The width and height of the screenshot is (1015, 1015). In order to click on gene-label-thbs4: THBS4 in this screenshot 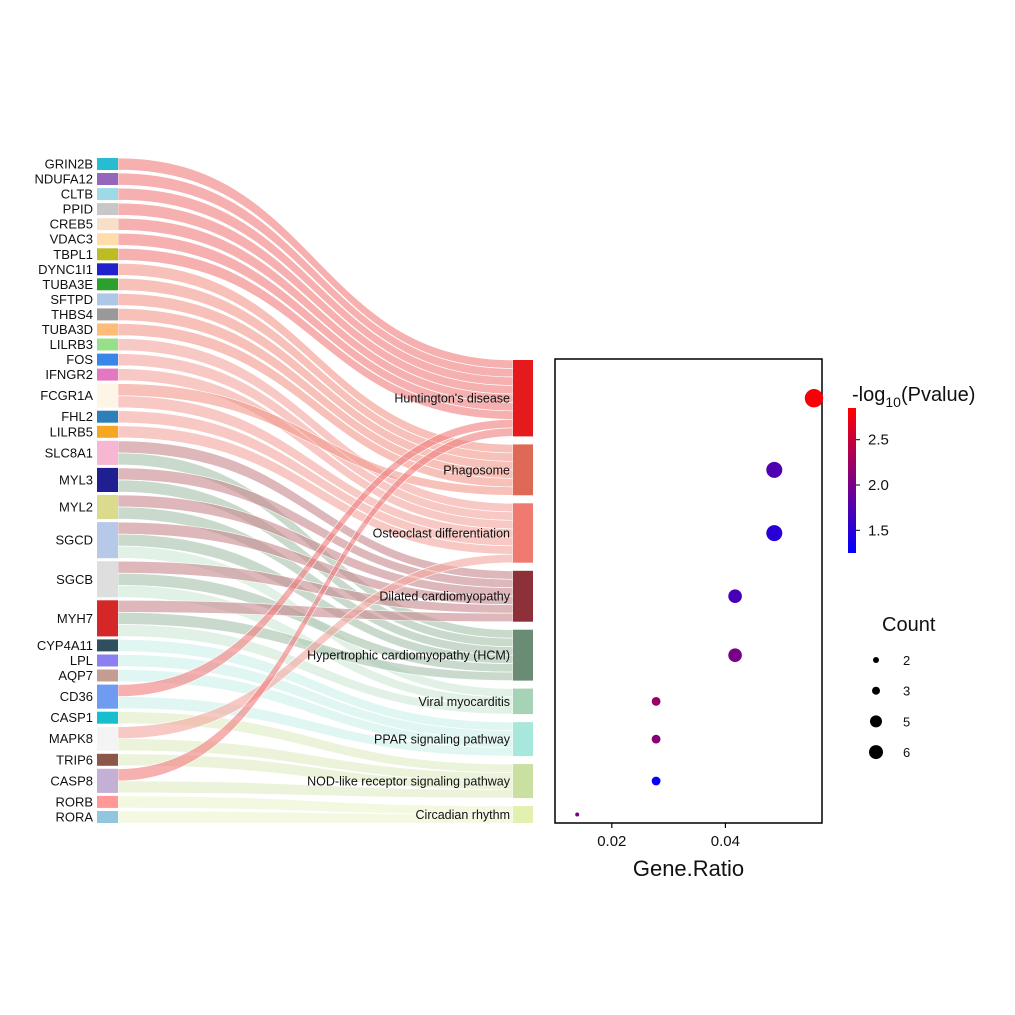, I will do `click(72, 314)`.